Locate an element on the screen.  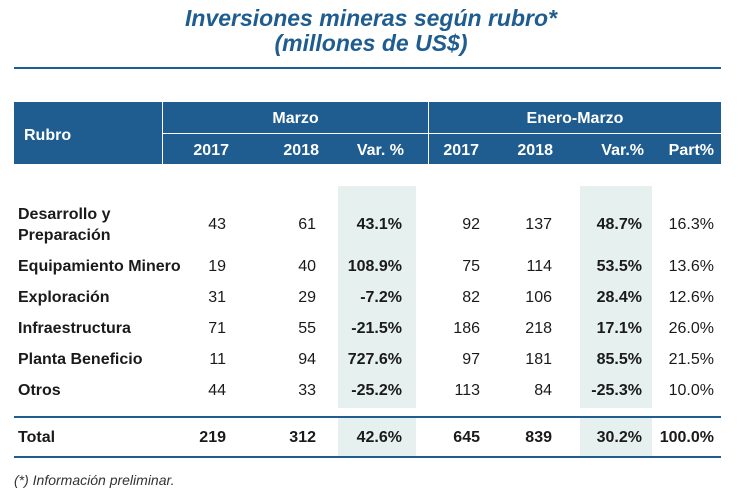
table-cell: 12.6% is located at coordinates (691, 297).